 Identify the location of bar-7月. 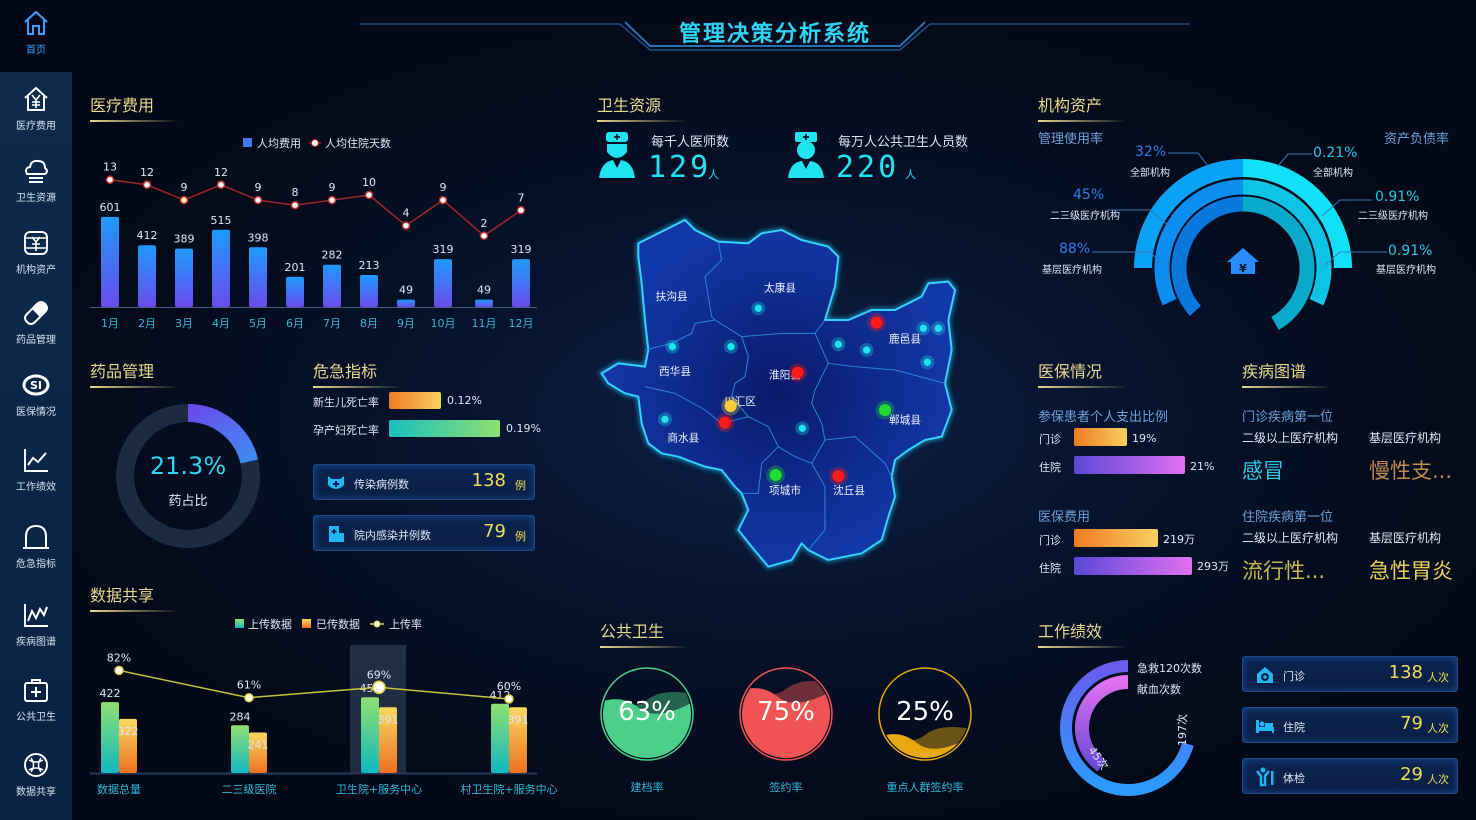
(332, 285).